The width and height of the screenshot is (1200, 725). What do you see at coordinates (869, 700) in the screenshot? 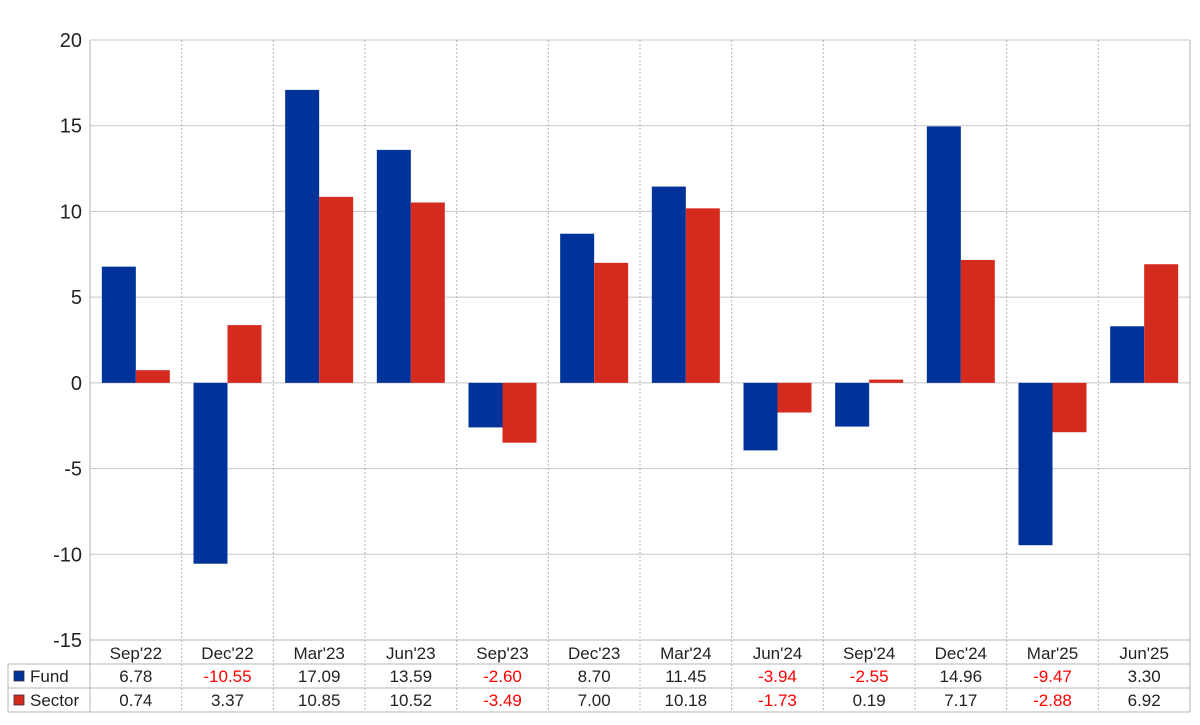
I see `data-label-sector: 0.19` at bounding box center [869, 700].